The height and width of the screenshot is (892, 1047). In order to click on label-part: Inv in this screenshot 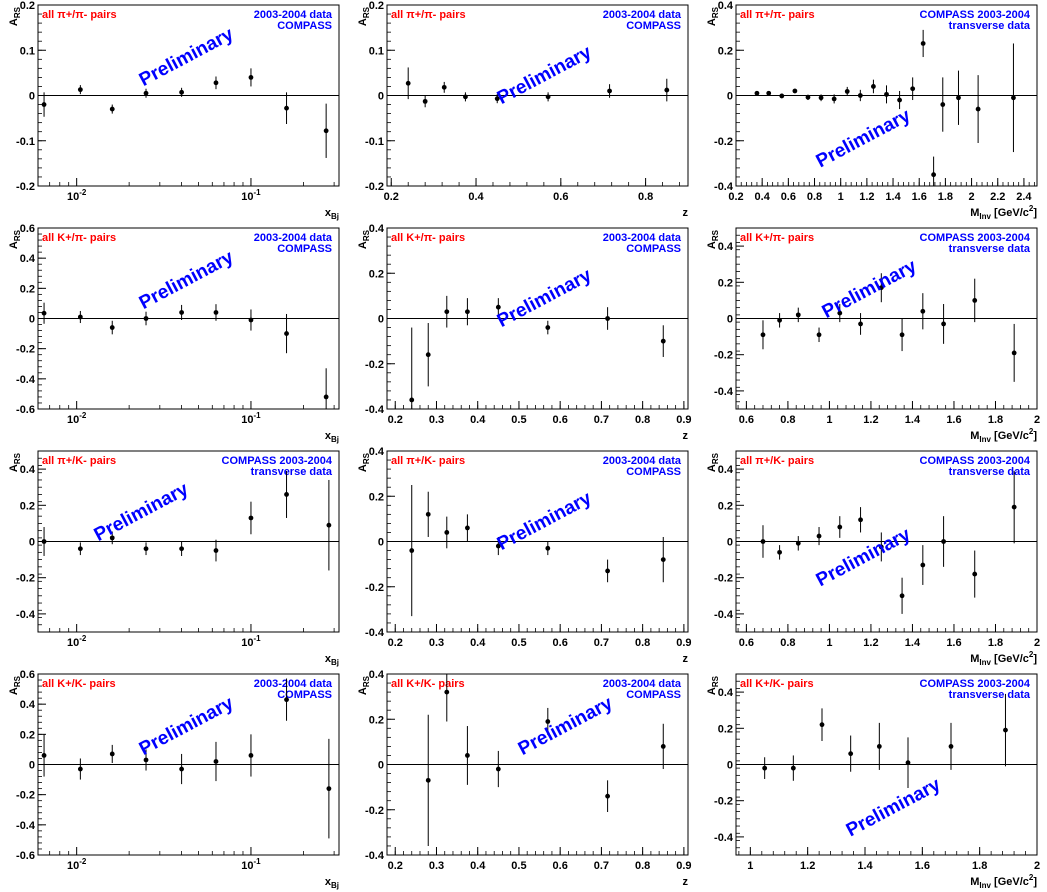, I will do `click(985, 216)`.